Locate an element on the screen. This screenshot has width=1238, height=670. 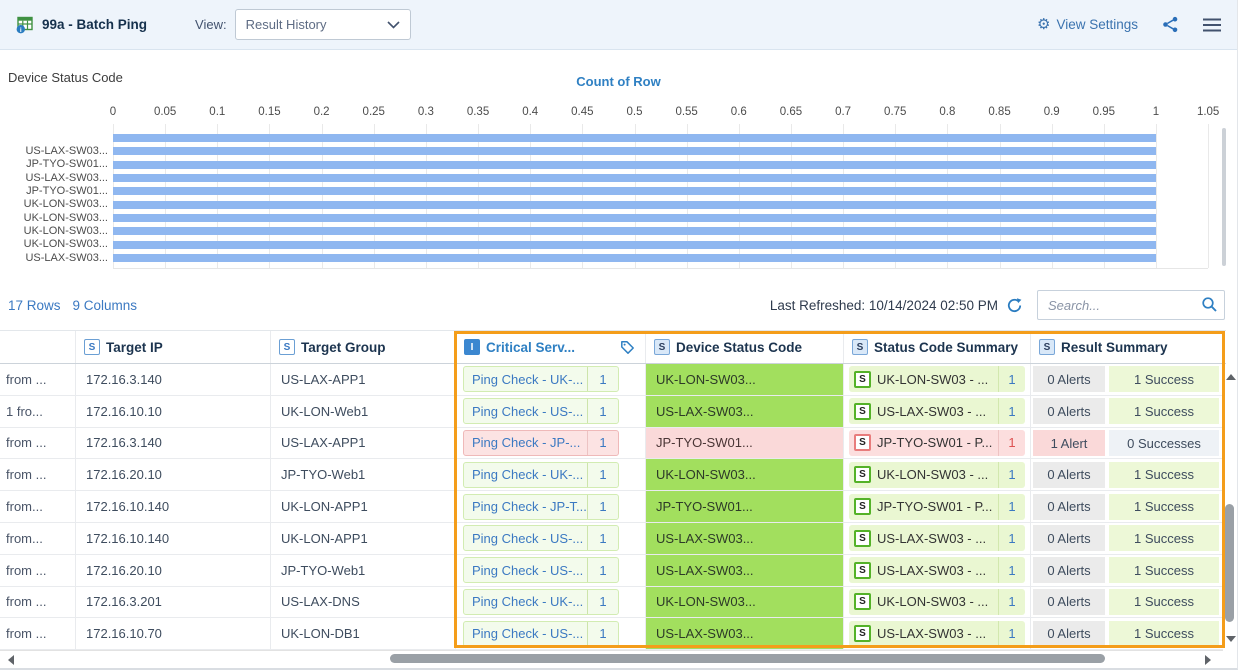
search-icon is located at coordinates (1209, 307).